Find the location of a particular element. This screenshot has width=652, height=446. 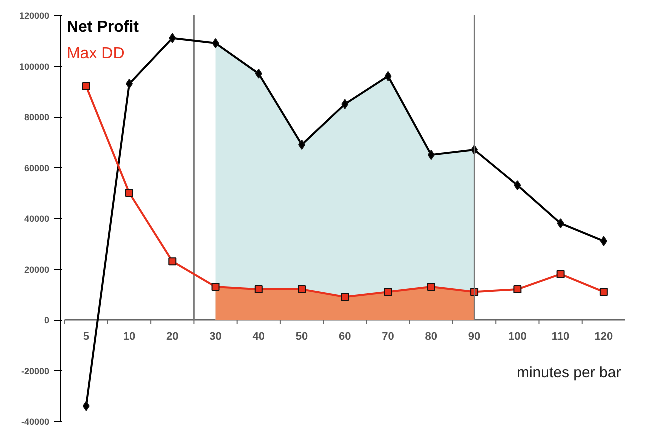

x-tick-label: 100 is located at coordinates (517, 337).